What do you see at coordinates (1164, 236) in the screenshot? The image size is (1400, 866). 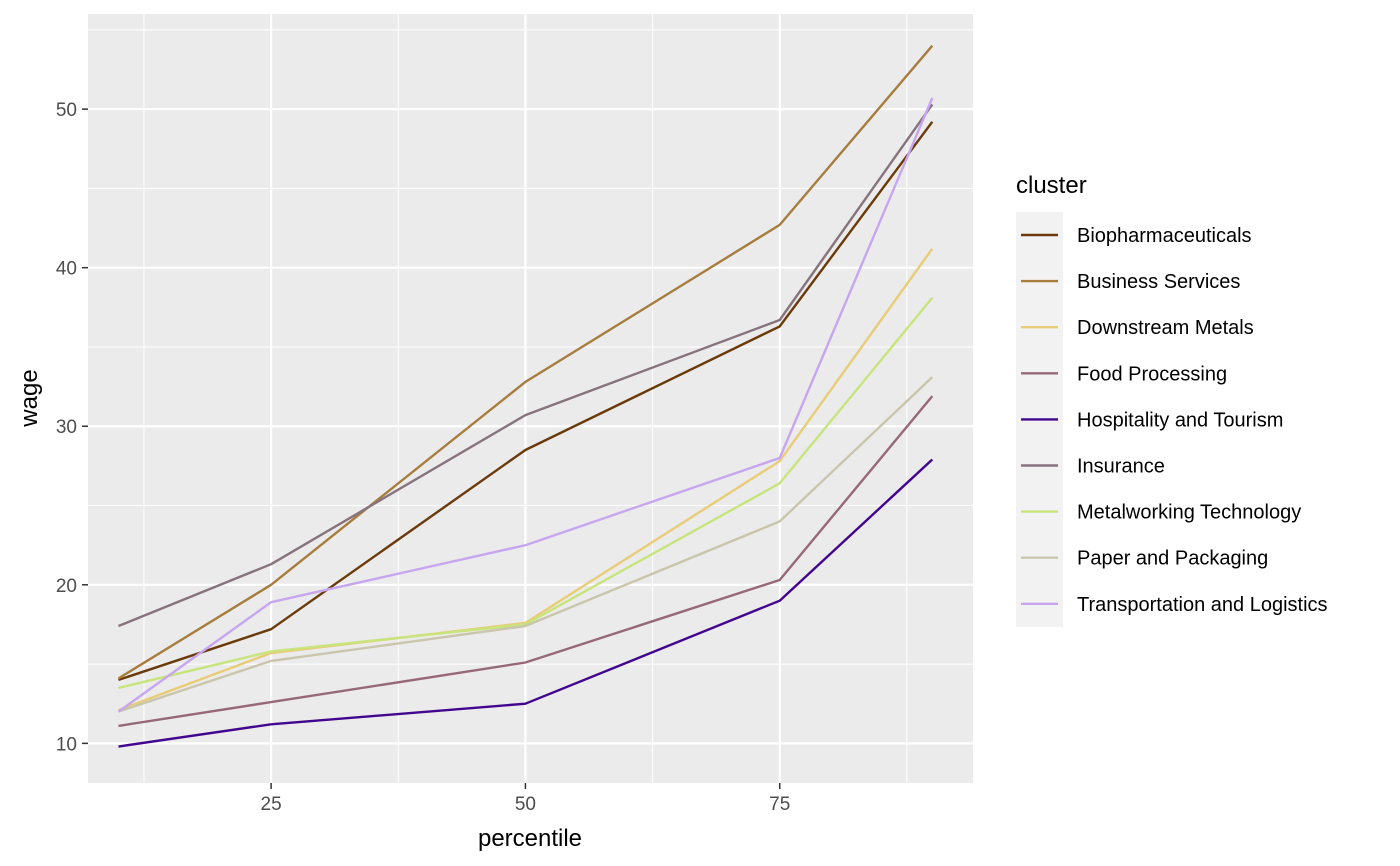 I see `legend-label-0: Biopharmaceuticals` at bounding box center [1164, 236].